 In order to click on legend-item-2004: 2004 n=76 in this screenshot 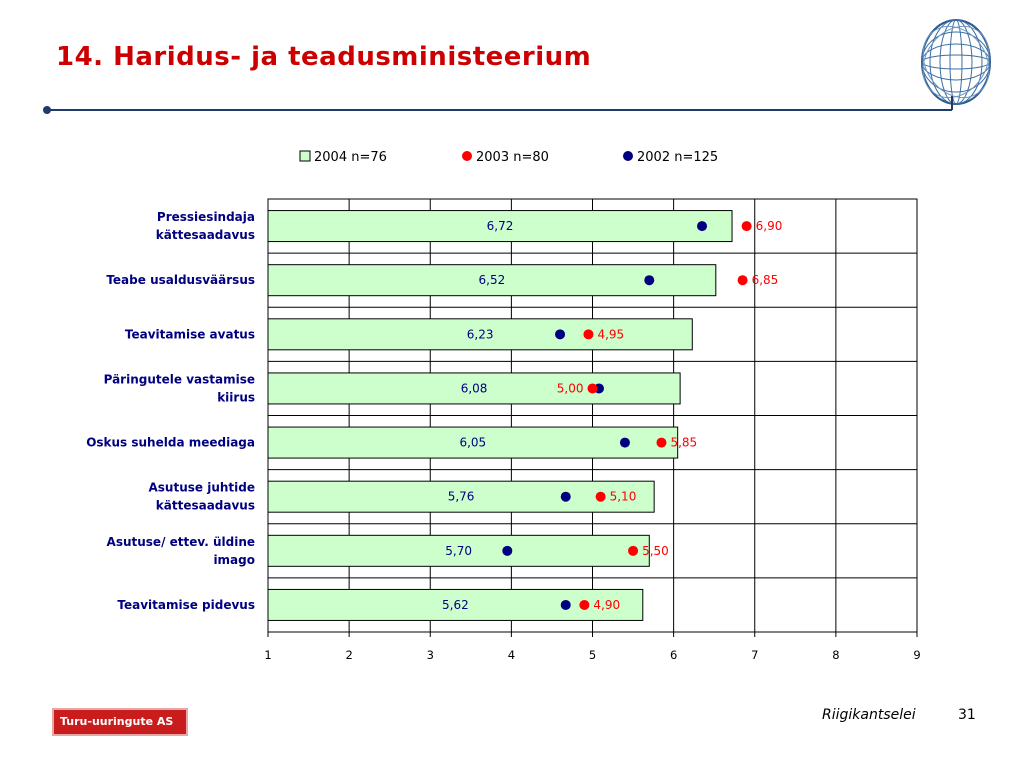, I will do `click(343, 157)`.